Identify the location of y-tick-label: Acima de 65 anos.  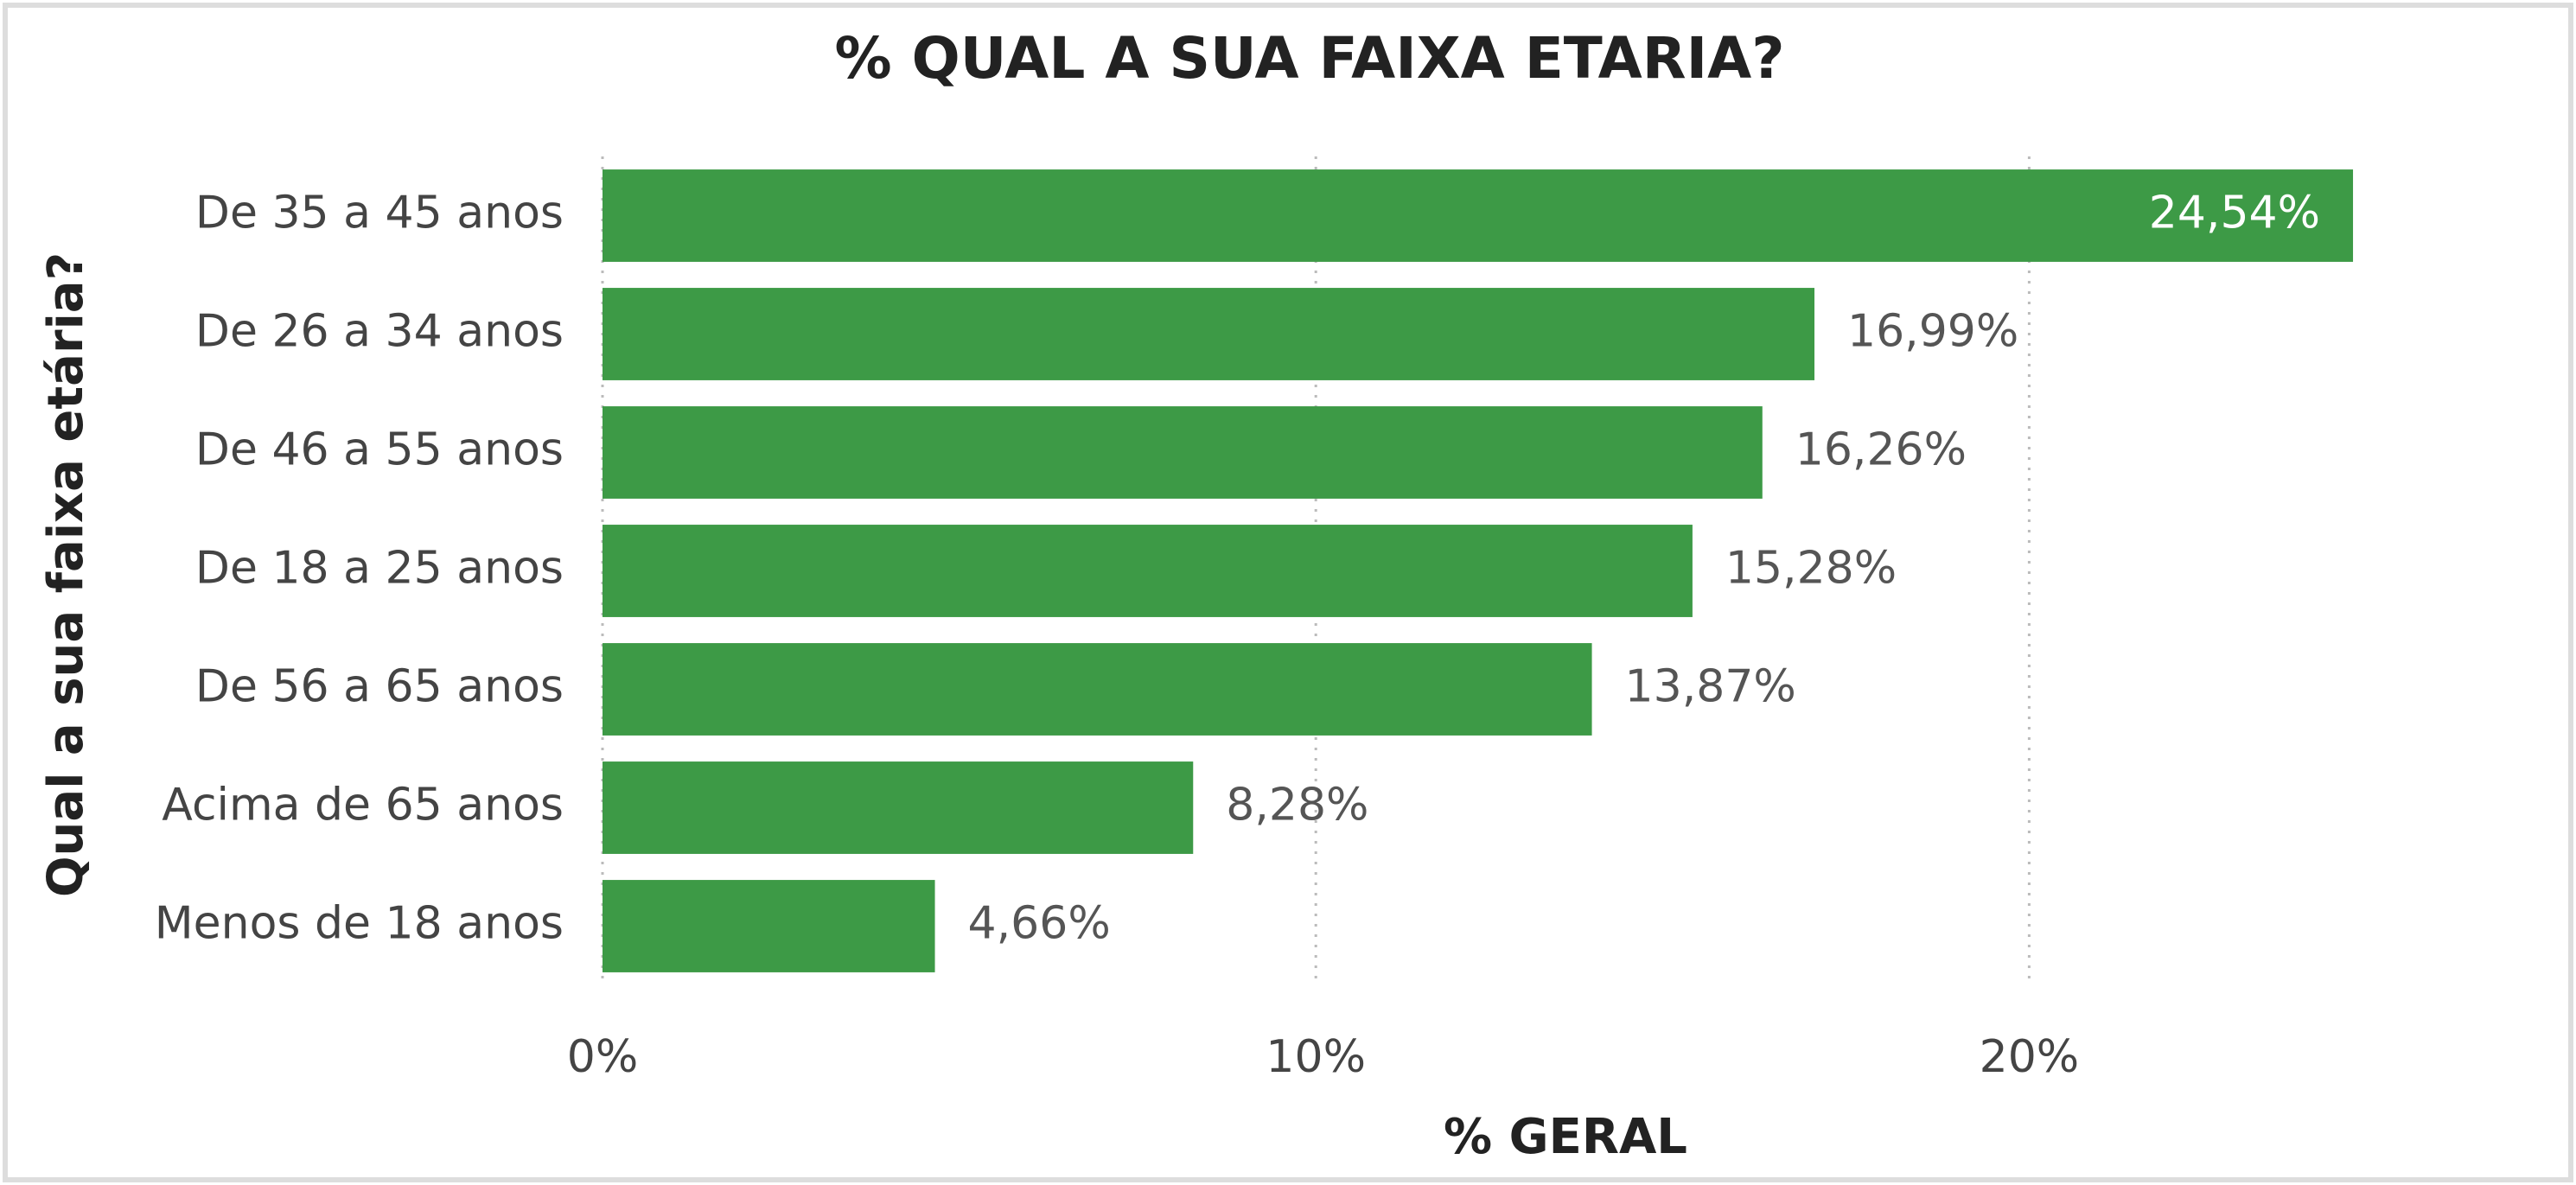
(363, 805).